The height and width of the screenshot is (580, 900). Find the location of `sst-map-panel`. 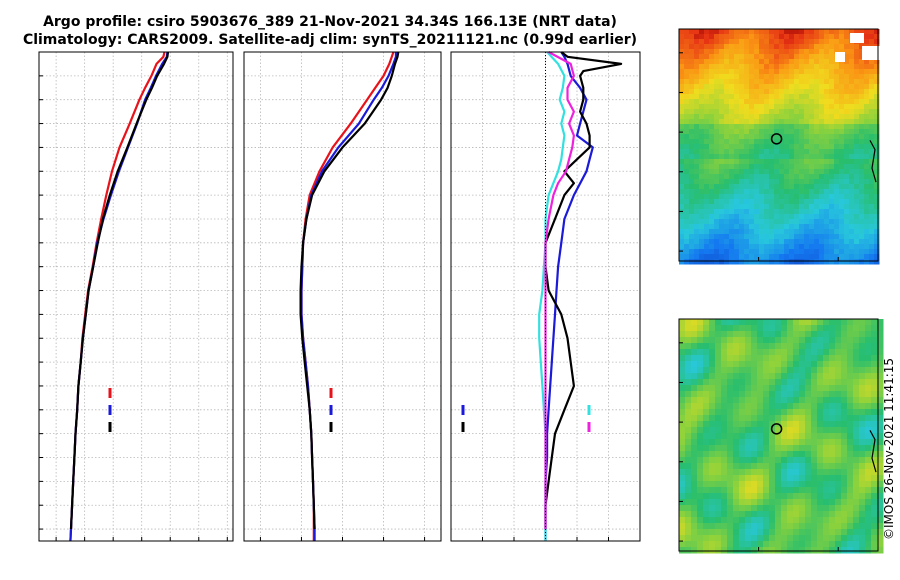

sst-map-panel is located at coordinates (779, 146).